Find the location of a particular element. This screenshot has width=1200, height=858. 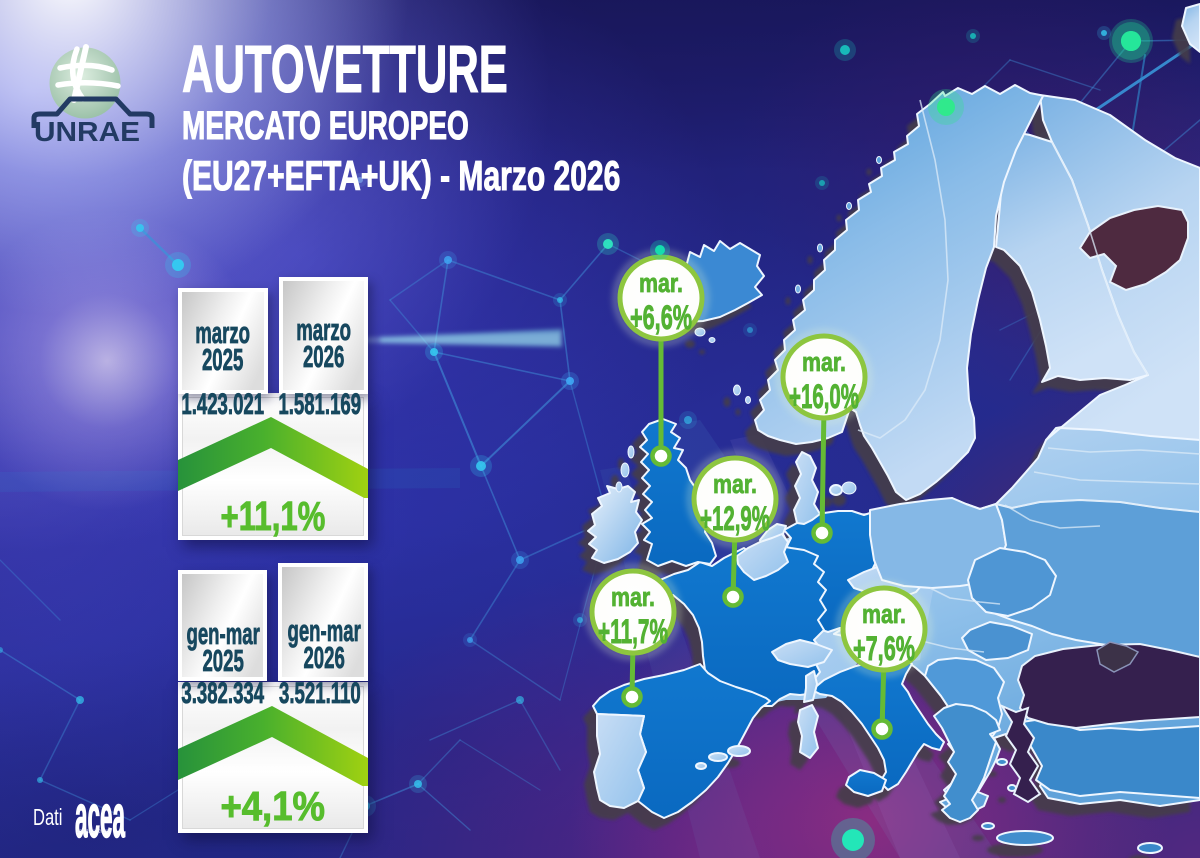

svg-text: +16,0% is located at coordinates (824, 397).